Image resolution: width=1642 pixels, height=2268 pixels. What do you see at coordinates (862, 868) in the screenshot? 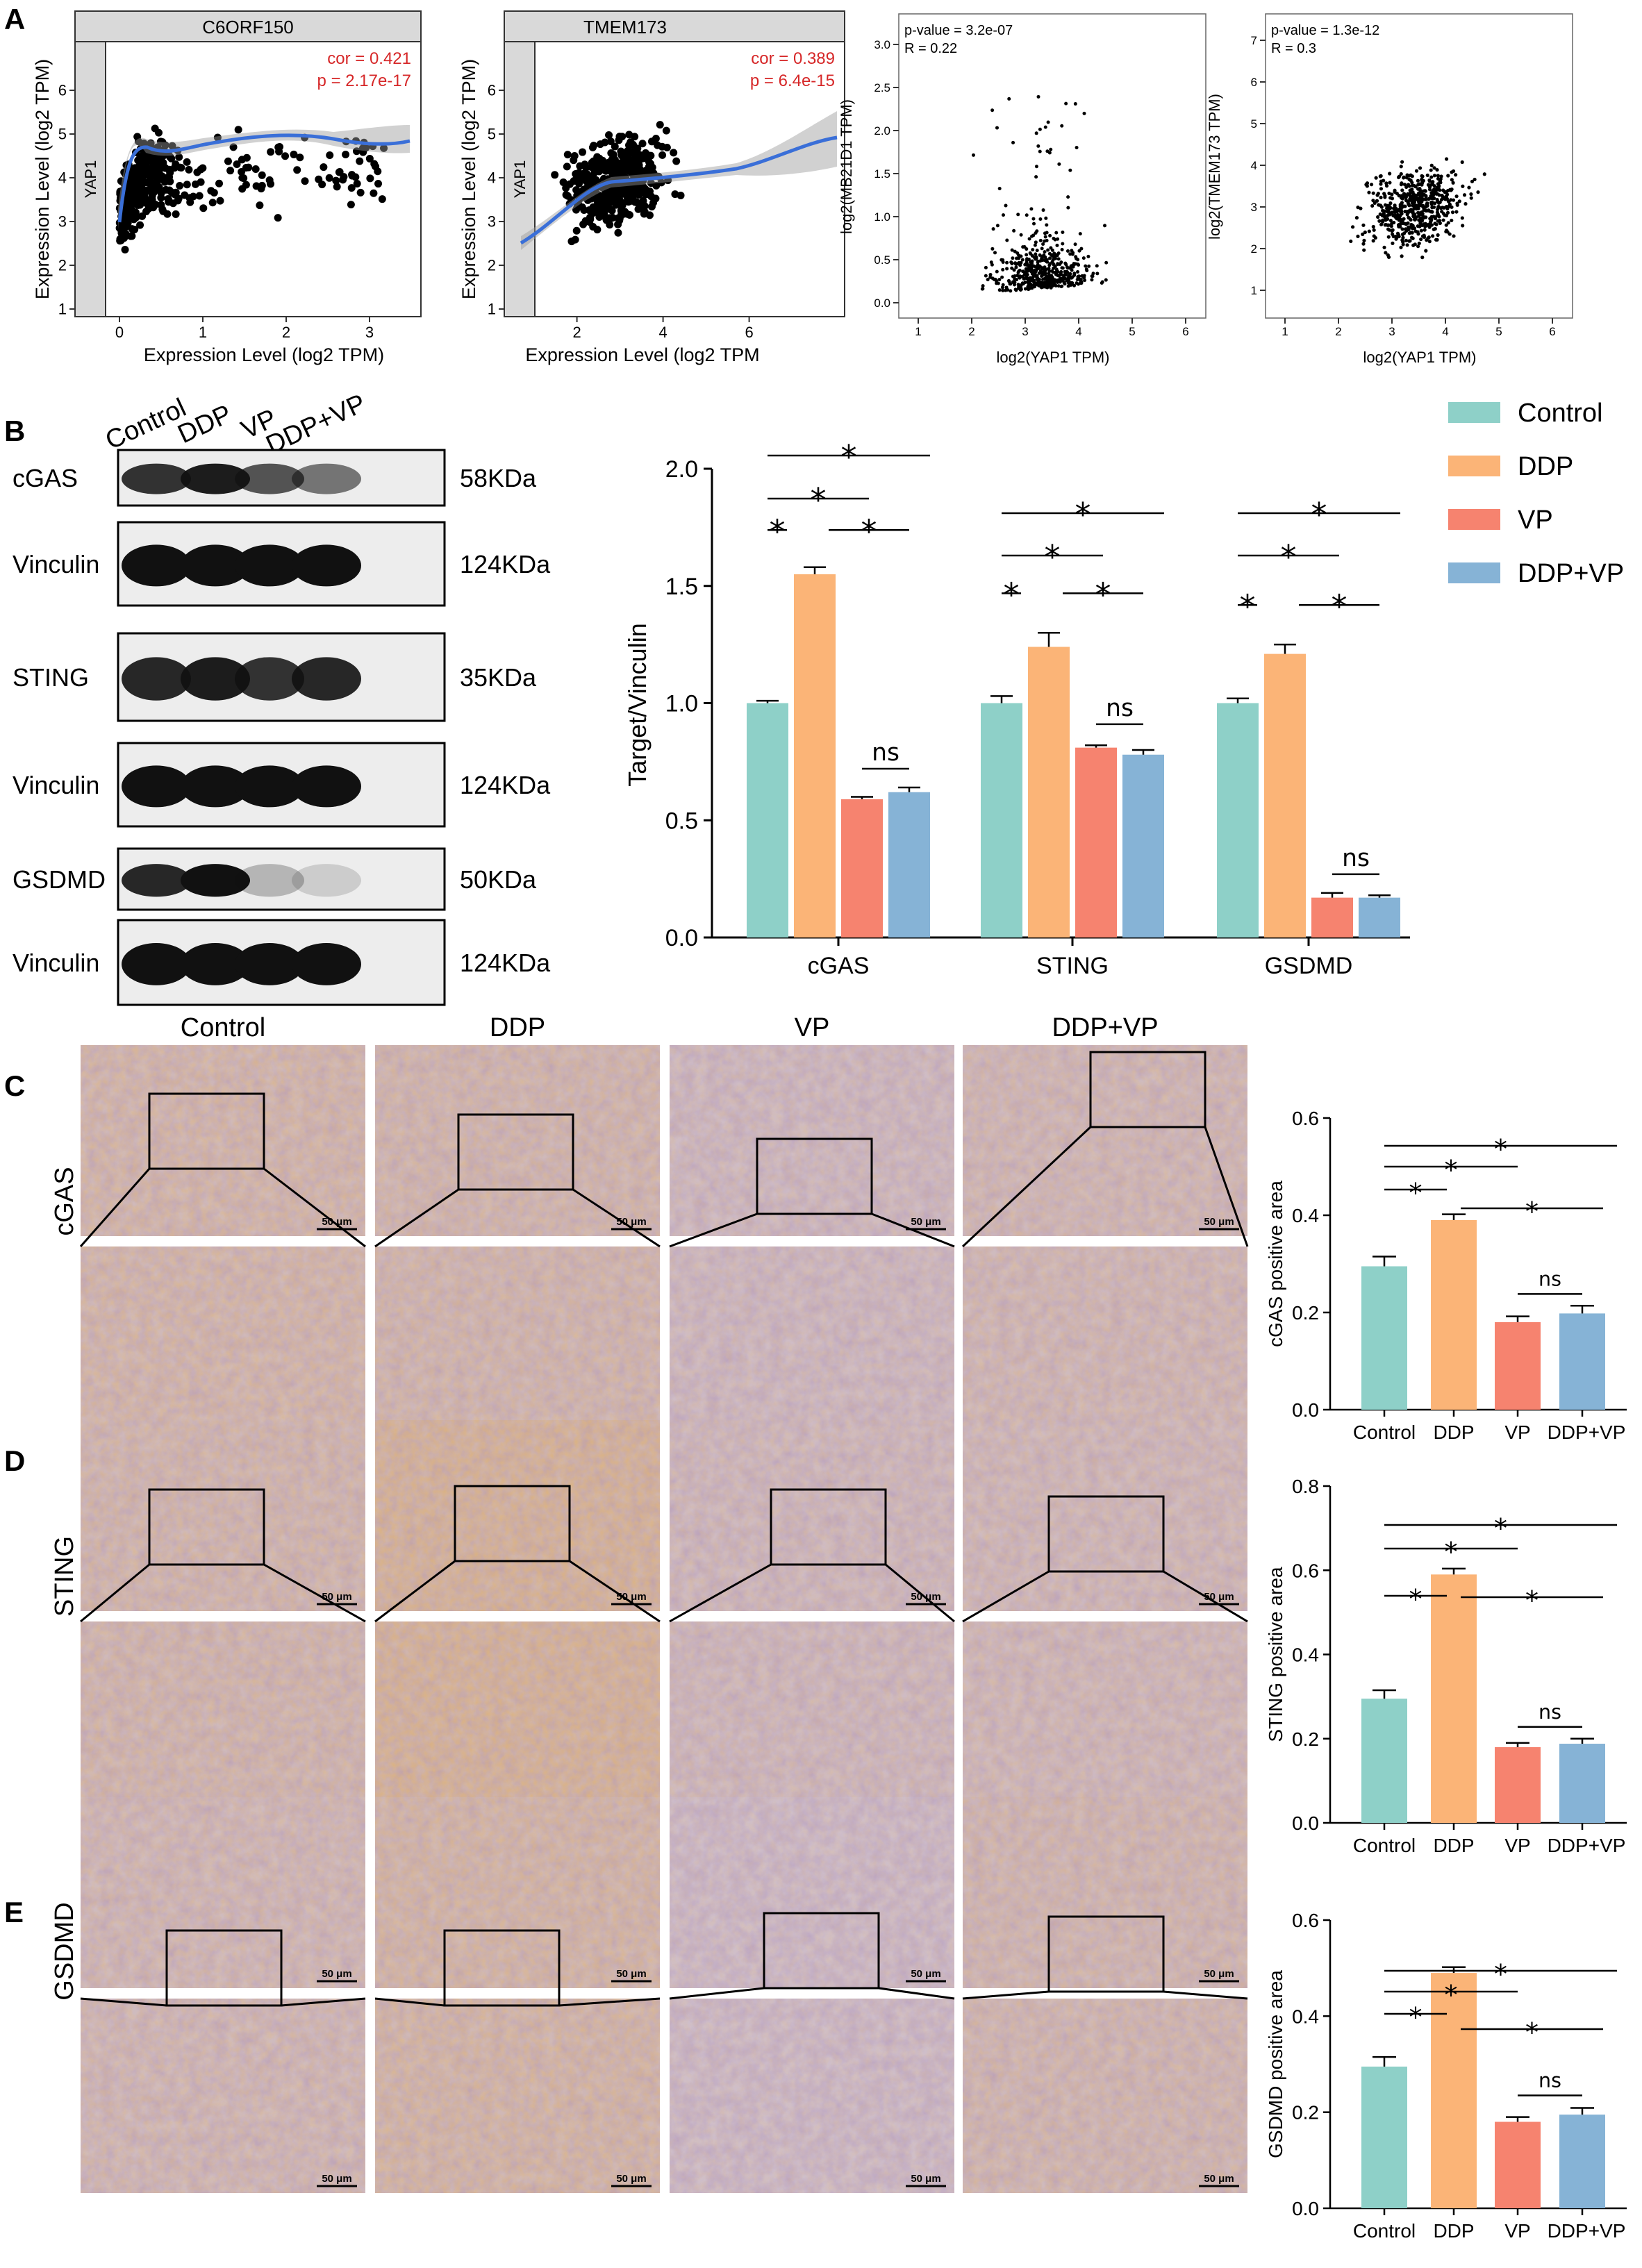
I see `bar-vp-cgas` at bounding box center [862, 868].